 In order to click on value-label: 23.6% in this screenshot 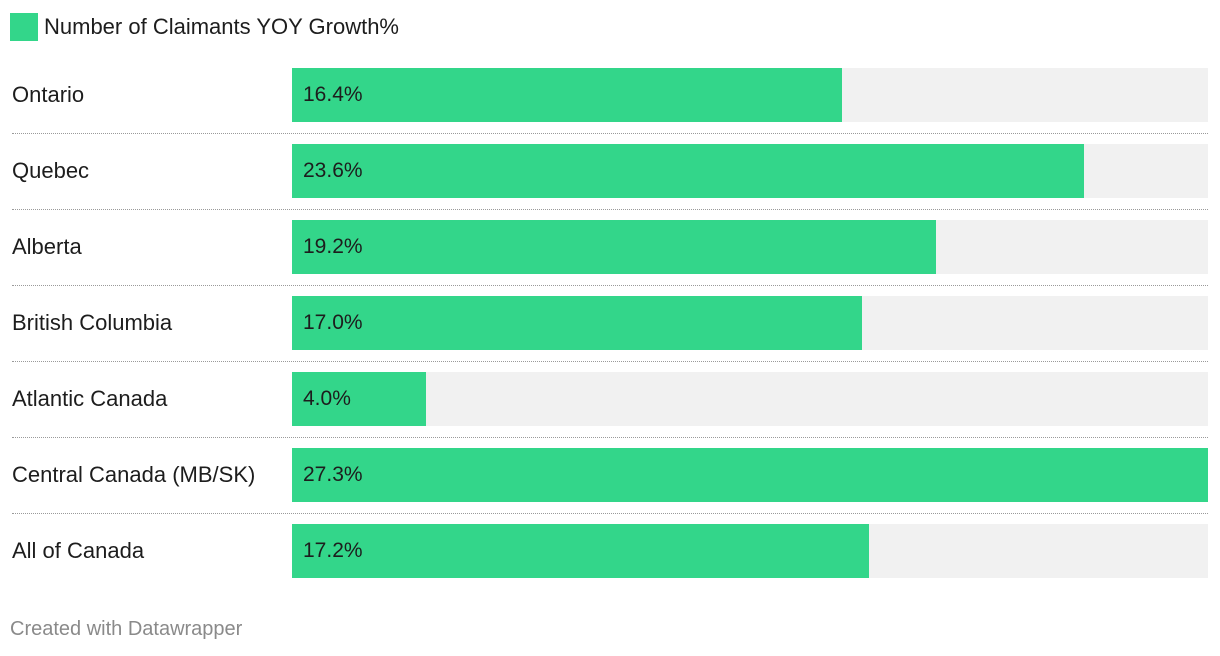, I will do `click(333, 170)`.